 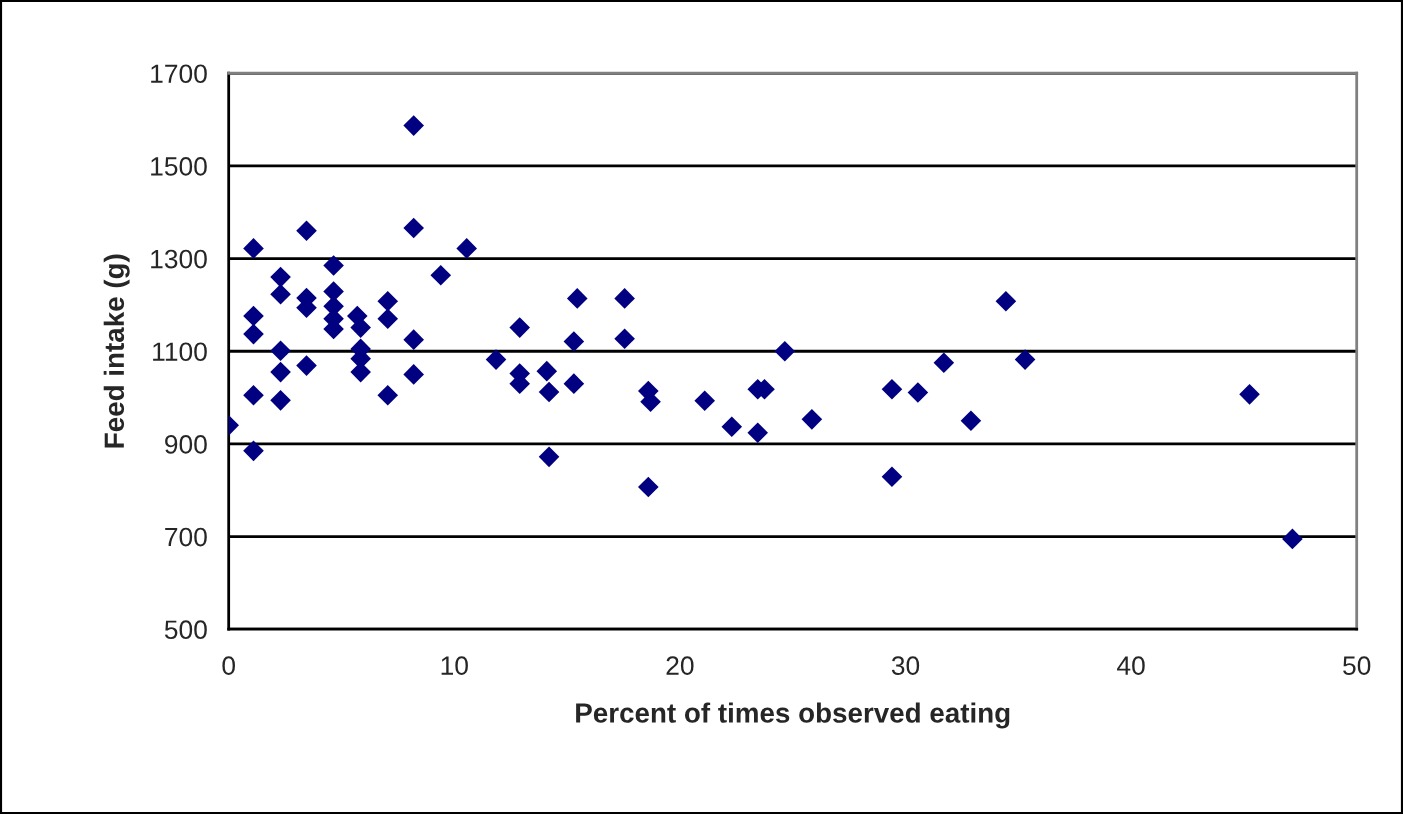 What do you see at coordinates (793, 715) in the screenshot?
I see `x-axis-title: Percent of times observed eating` at bounding box center [793, 715].